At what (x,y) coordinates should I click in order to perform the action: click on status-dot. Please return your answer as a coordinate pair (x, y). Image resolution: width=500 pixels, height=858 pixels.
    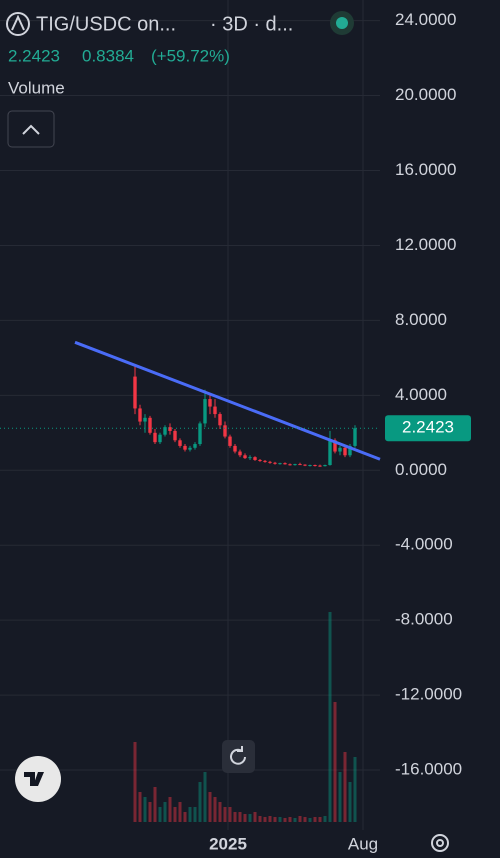
    Looking at the image, I should click on (342, 23).